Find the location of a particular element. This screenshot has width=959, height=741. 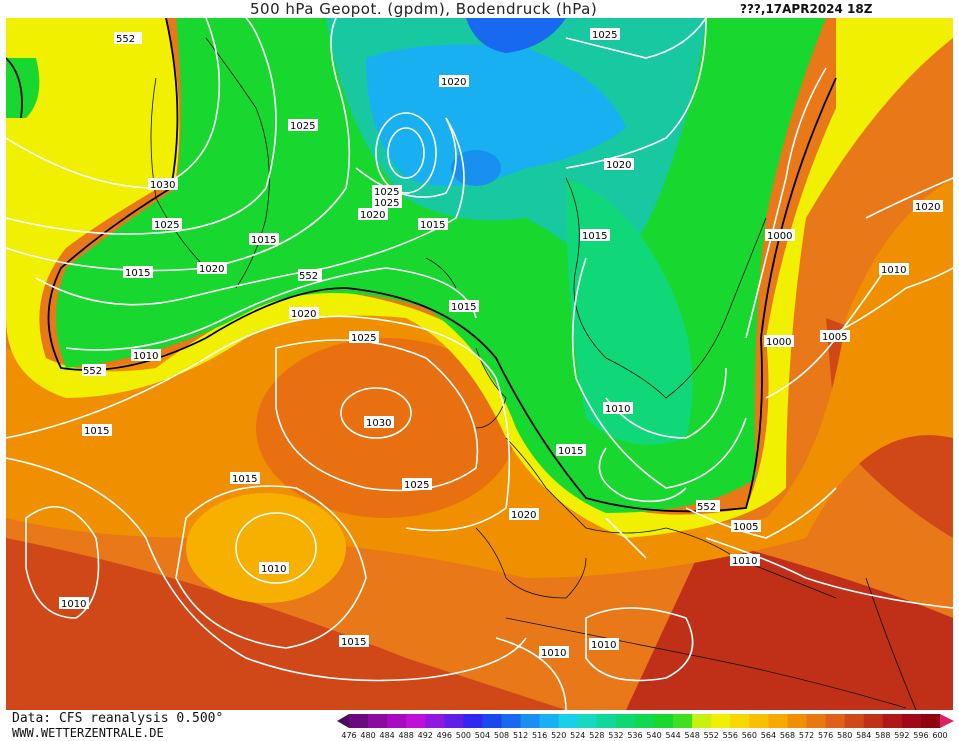

legend-tick-label: 572 is located at coordinates (806, 735).